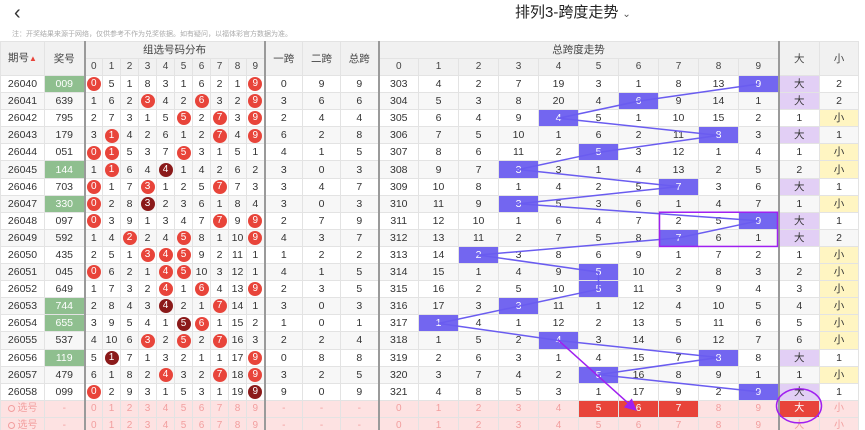  What do you see at coordinates (359, 255) in the screenshot?
I see `total-span-cell: 2` at bounding box center [359, 255].